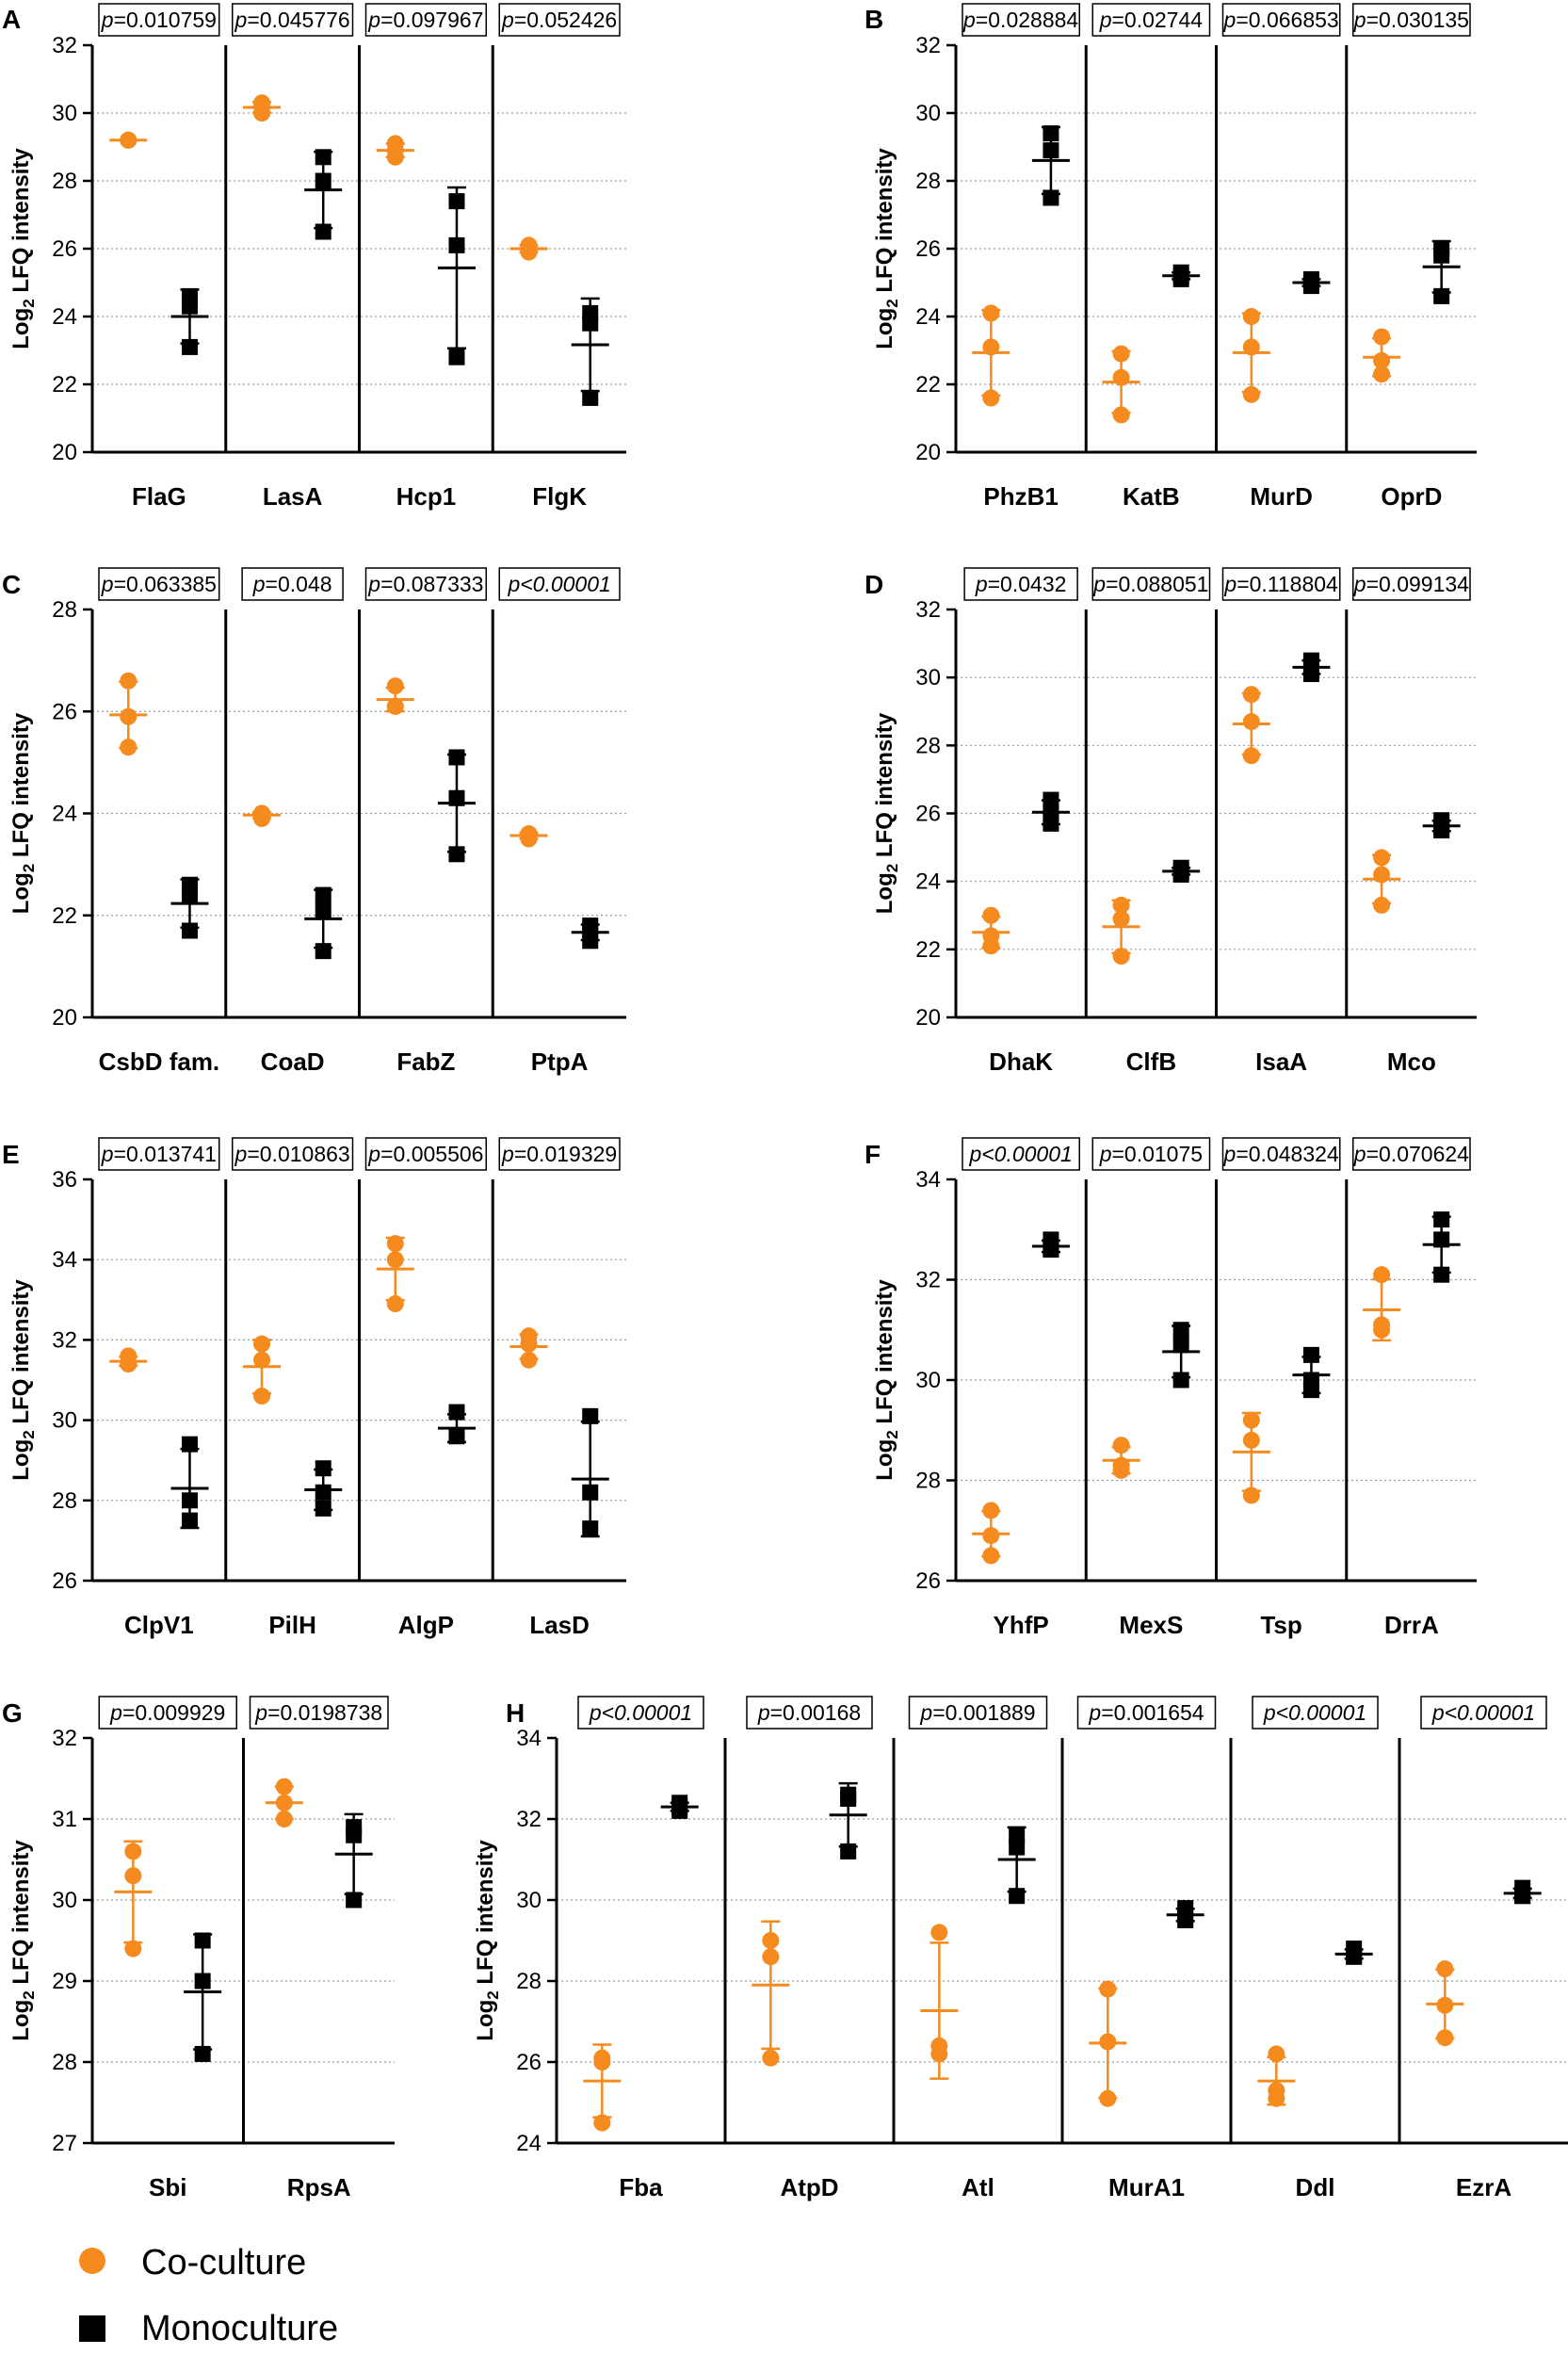 The height and width of the screenshot is (2355, 1568). I want to click on category-label: AtpD, so click(809, 2187).